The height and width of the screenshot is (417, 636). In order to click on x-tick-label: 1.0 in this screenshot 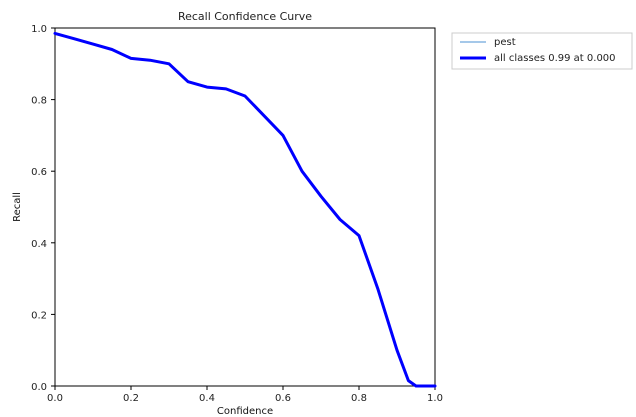, I will do `click(435, 398)`.